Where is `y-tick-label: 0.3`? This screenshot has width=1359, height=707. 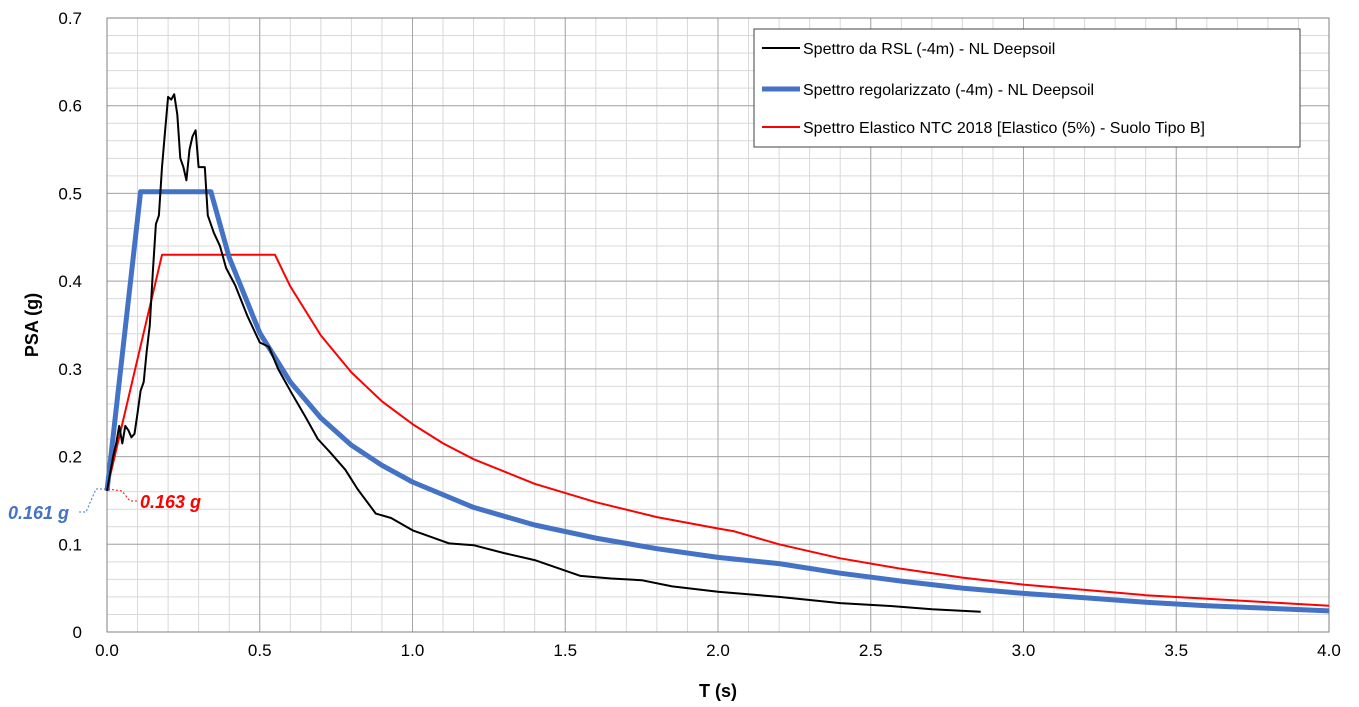 y-tick-label: 0.3 is located at coordinates (70, 369).